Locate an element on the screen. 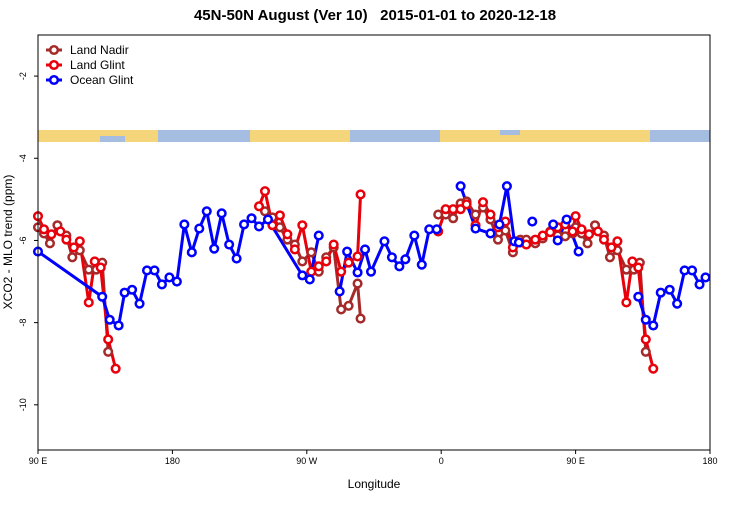 The height and width of the screenshot is (505, 750). y-axis-label: XCO2 - MLO trend (ppm) is located at coordinates (8, 242).